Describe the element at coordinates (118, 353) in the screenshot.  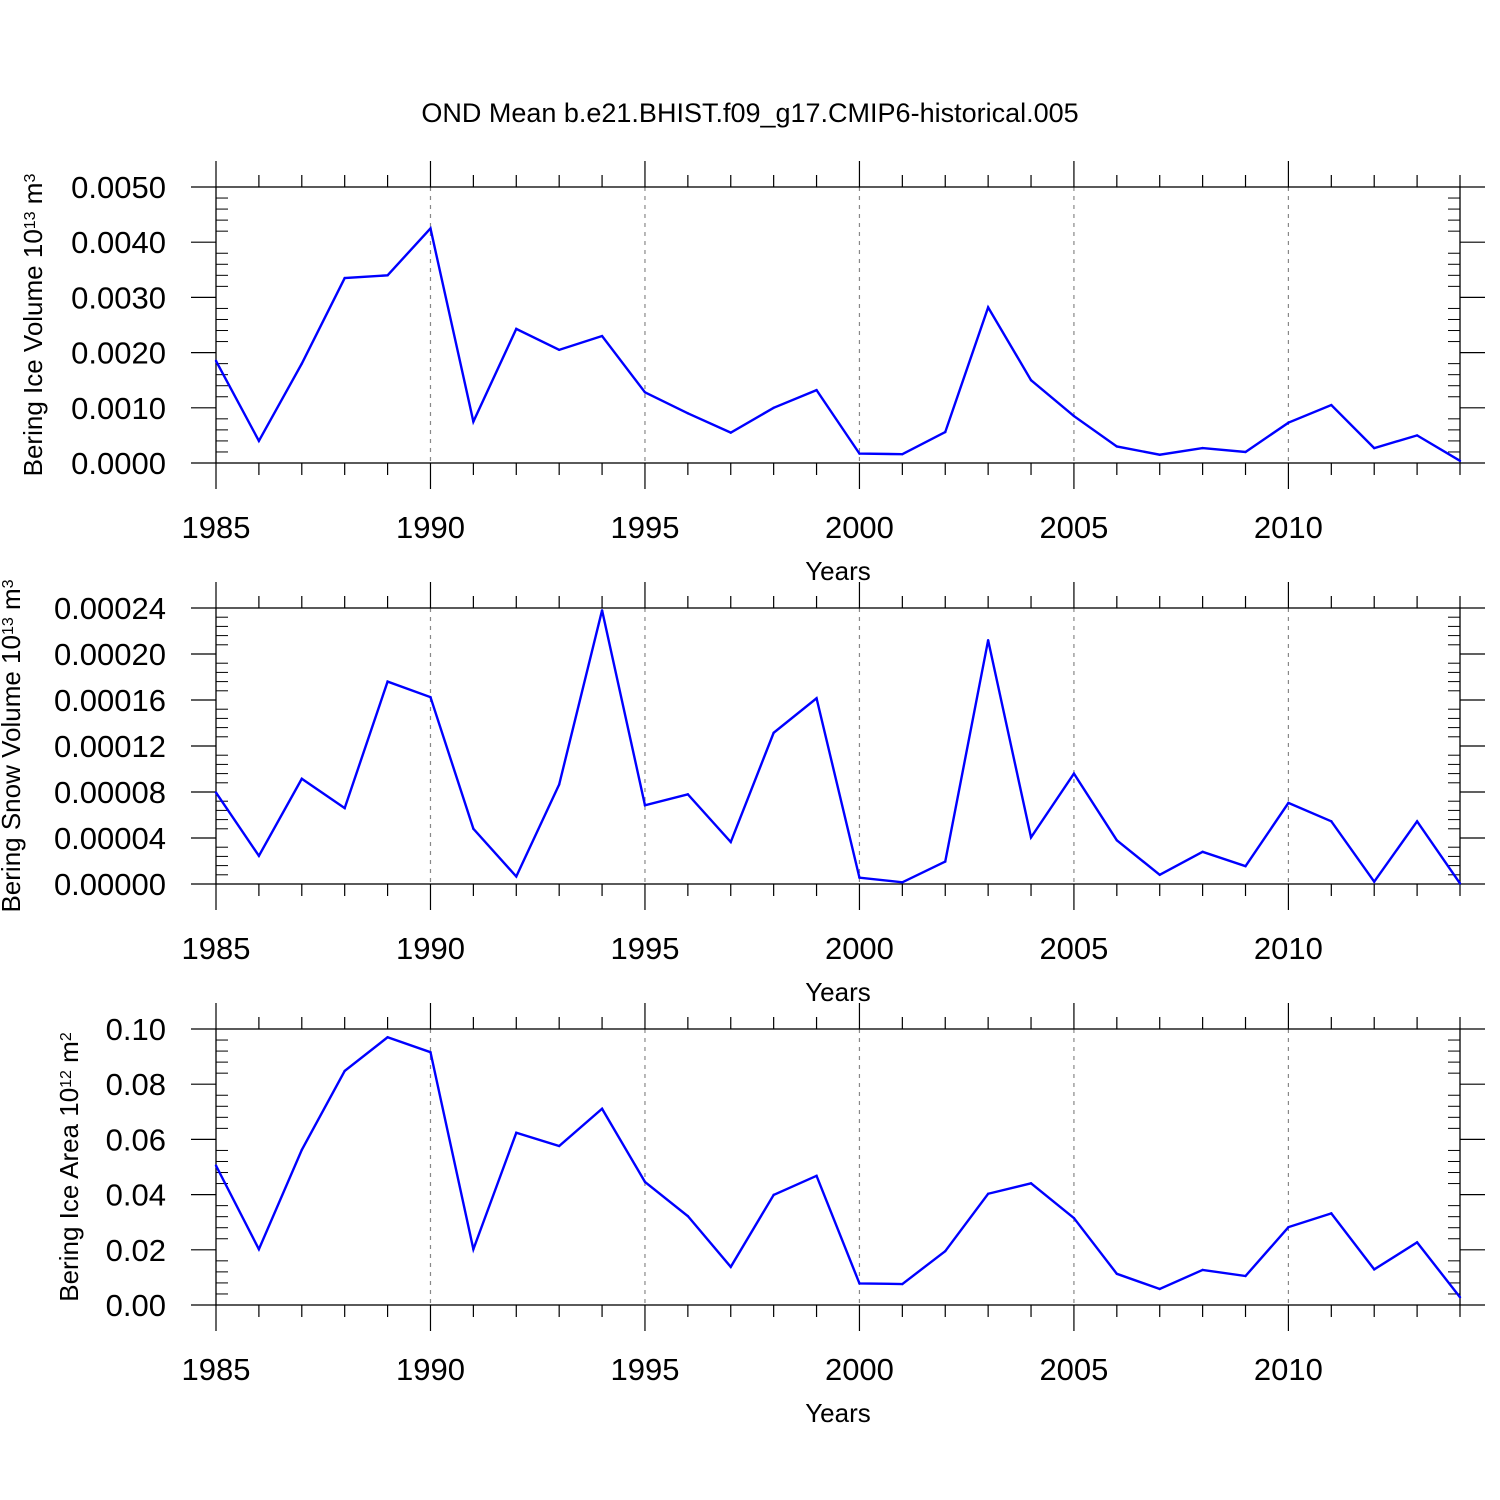
I see `y-tick-label: 0.0020` at that location.